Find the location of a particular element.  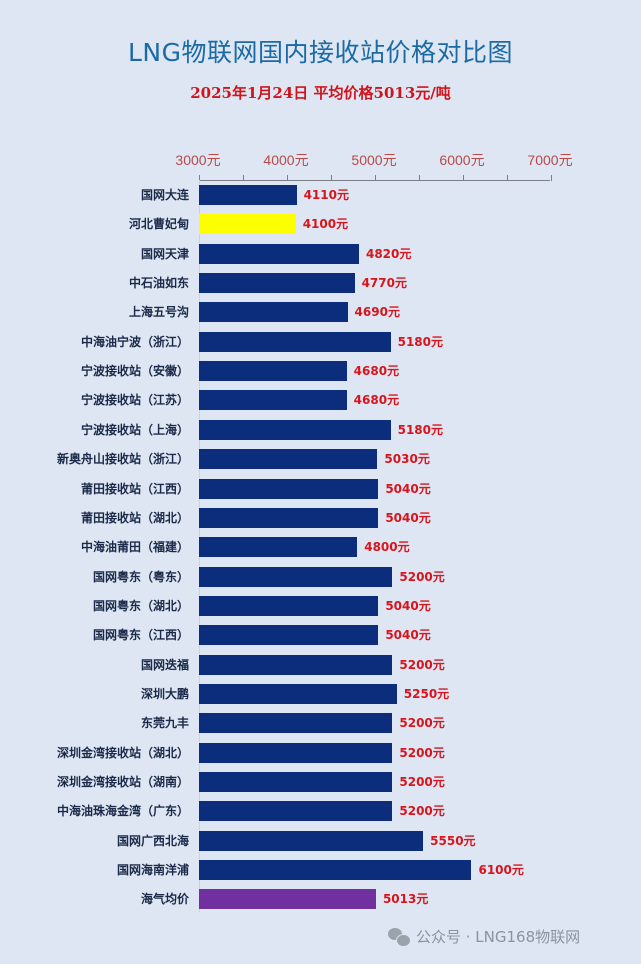

chart-subtitle: 2025年1月24日 平均价格5013元/吨 is located at coordinates (320, 93).